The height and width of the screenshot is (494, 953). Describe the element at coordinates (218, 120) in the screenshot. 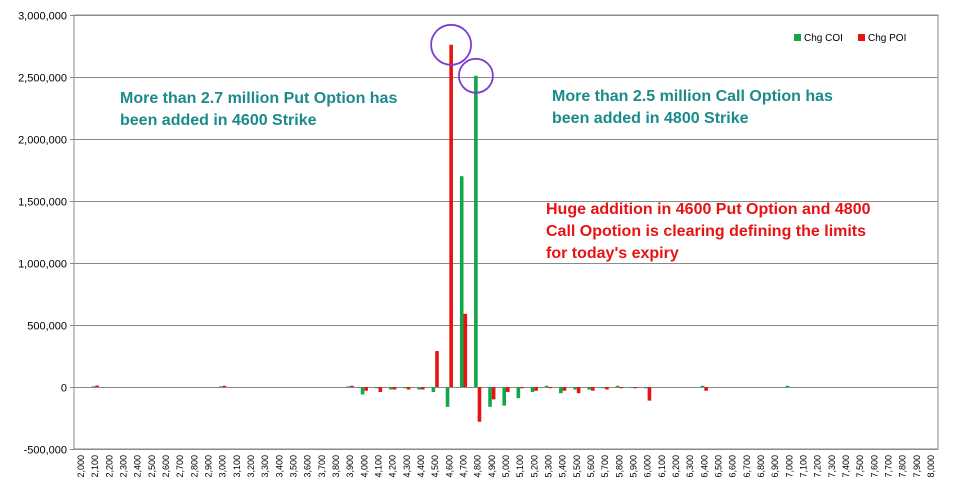

I see `annotation-put-line-2: been added in 4600 Strike` at that location.